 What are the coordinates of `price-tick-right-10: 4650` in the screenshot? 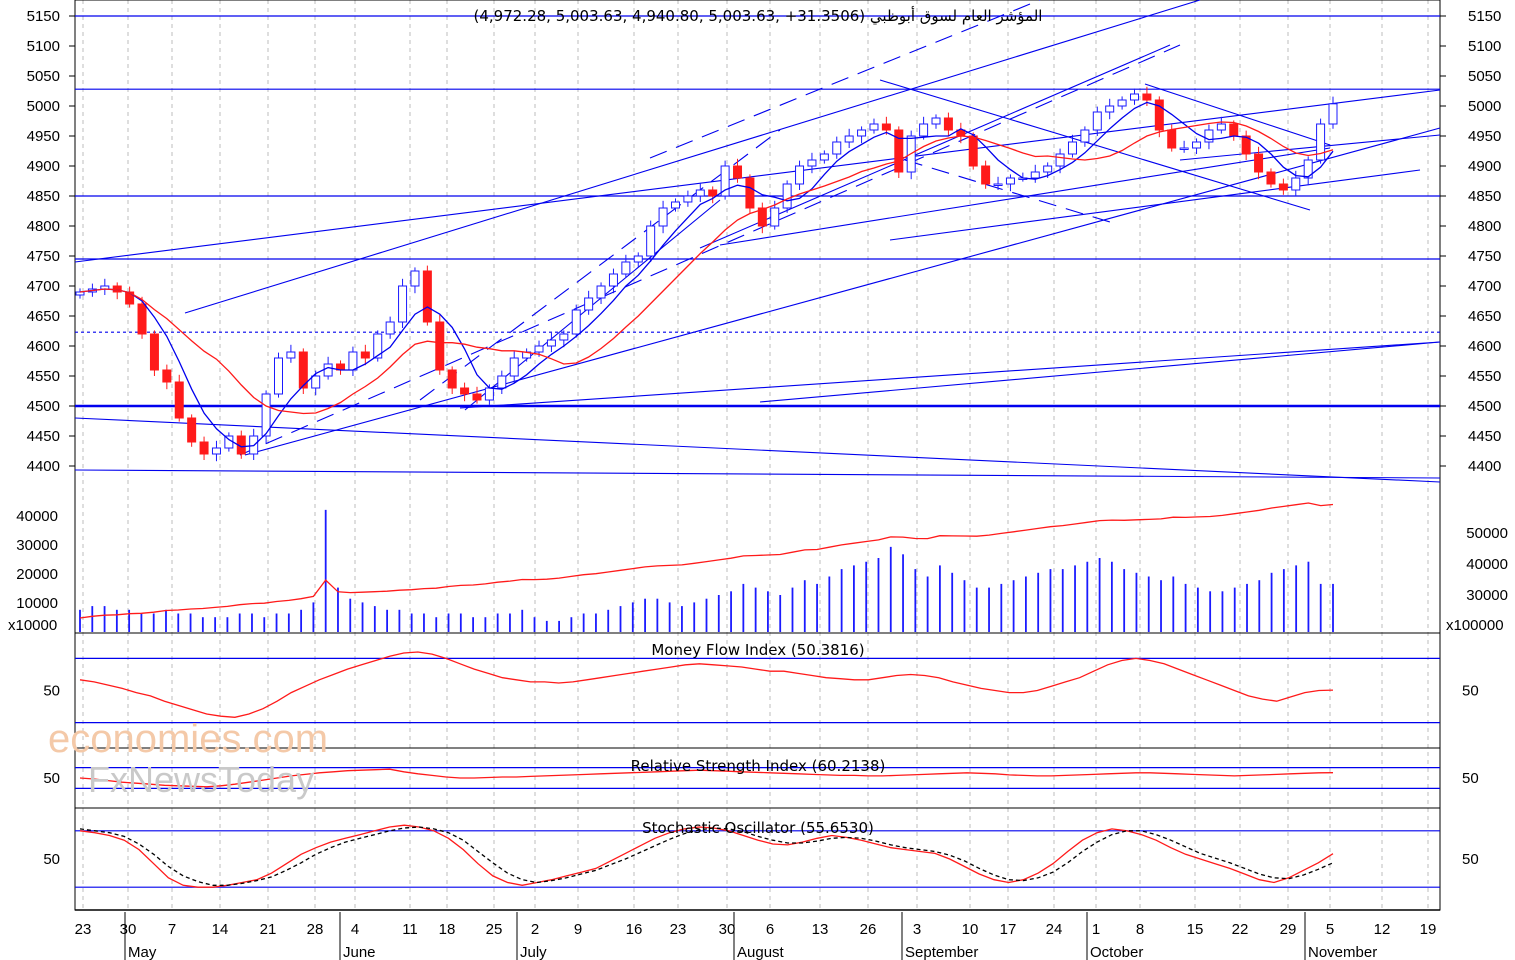 It's located at (1484, 316).